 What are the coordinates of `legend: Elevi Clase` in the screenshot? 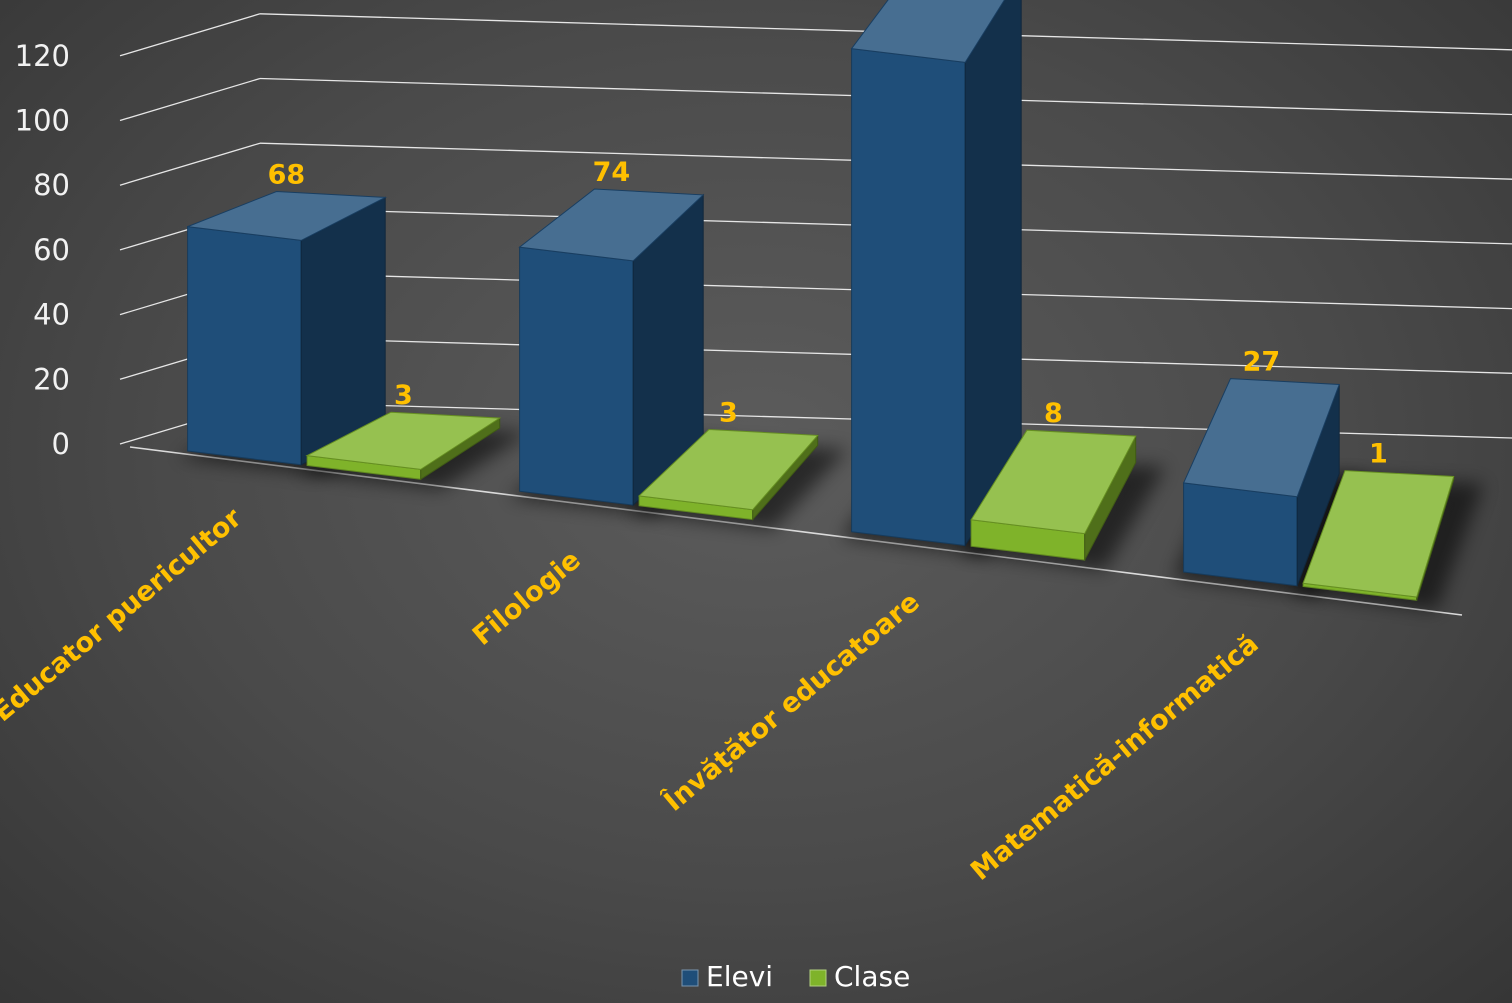 It's located at (795, 976).